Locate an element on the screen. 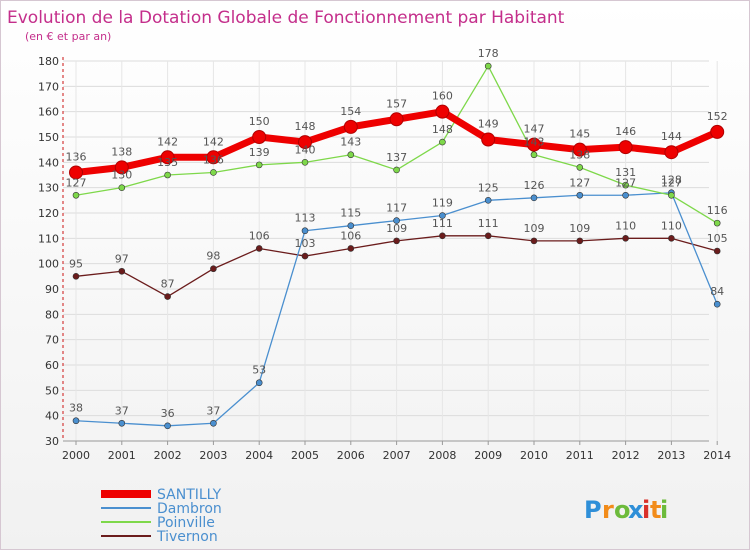  data-label-dambron-2006: 115 is located at coordinates (350, 213).